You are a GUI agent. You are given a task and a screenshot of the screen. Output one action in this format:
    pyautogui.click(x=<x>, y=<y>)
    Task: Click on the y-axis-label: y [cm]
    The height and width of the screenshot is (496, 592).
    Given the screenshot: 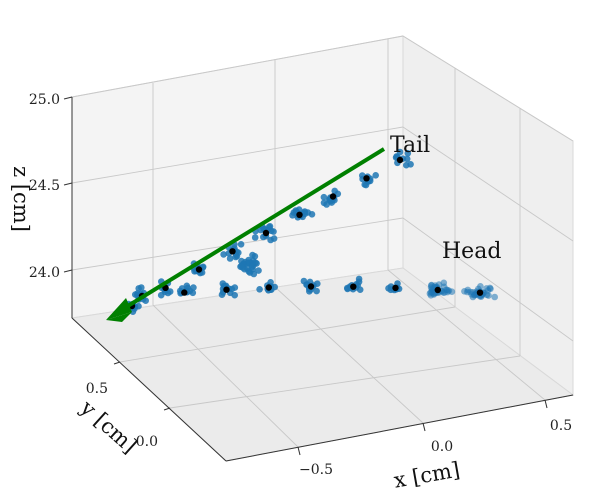 What is the action you would take?
    pyautogui.click(x=108, y=426)
    